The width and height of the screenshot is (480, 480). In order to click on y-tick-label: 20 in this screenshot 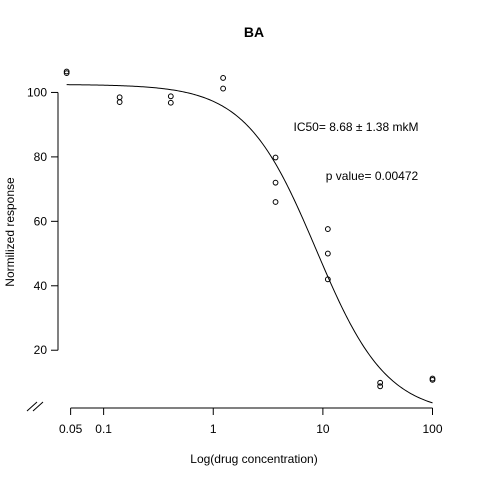, I will do `click(41, 350)`.